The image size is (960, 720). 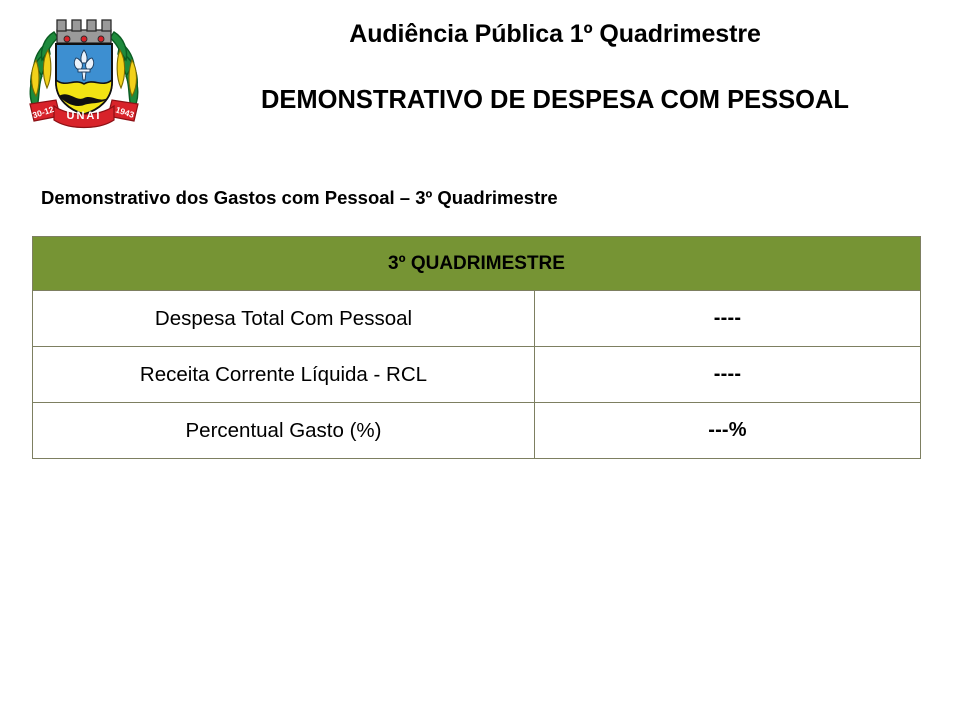 I want to click on page-subtitle-heading: DEMONSTRATIVO DE DESPESA COM PESSOAL, so click(x=555, y=100).